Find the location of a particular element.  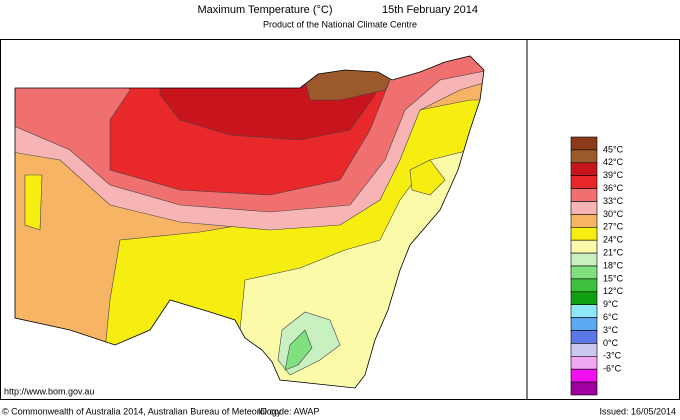

map-date: 15th February 2014 is located at coordinates (430, 10).